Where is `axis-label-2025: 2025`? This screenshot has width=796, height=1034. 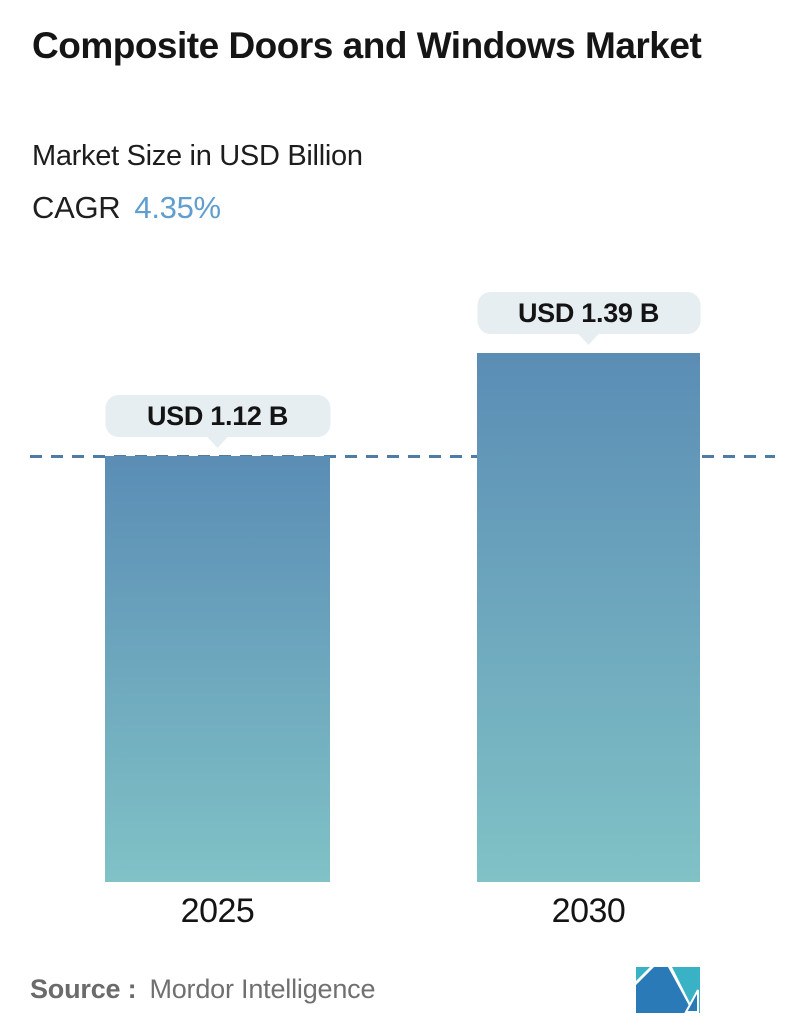
axis-label-2025: 2025 is located at coordinates (217, 911).